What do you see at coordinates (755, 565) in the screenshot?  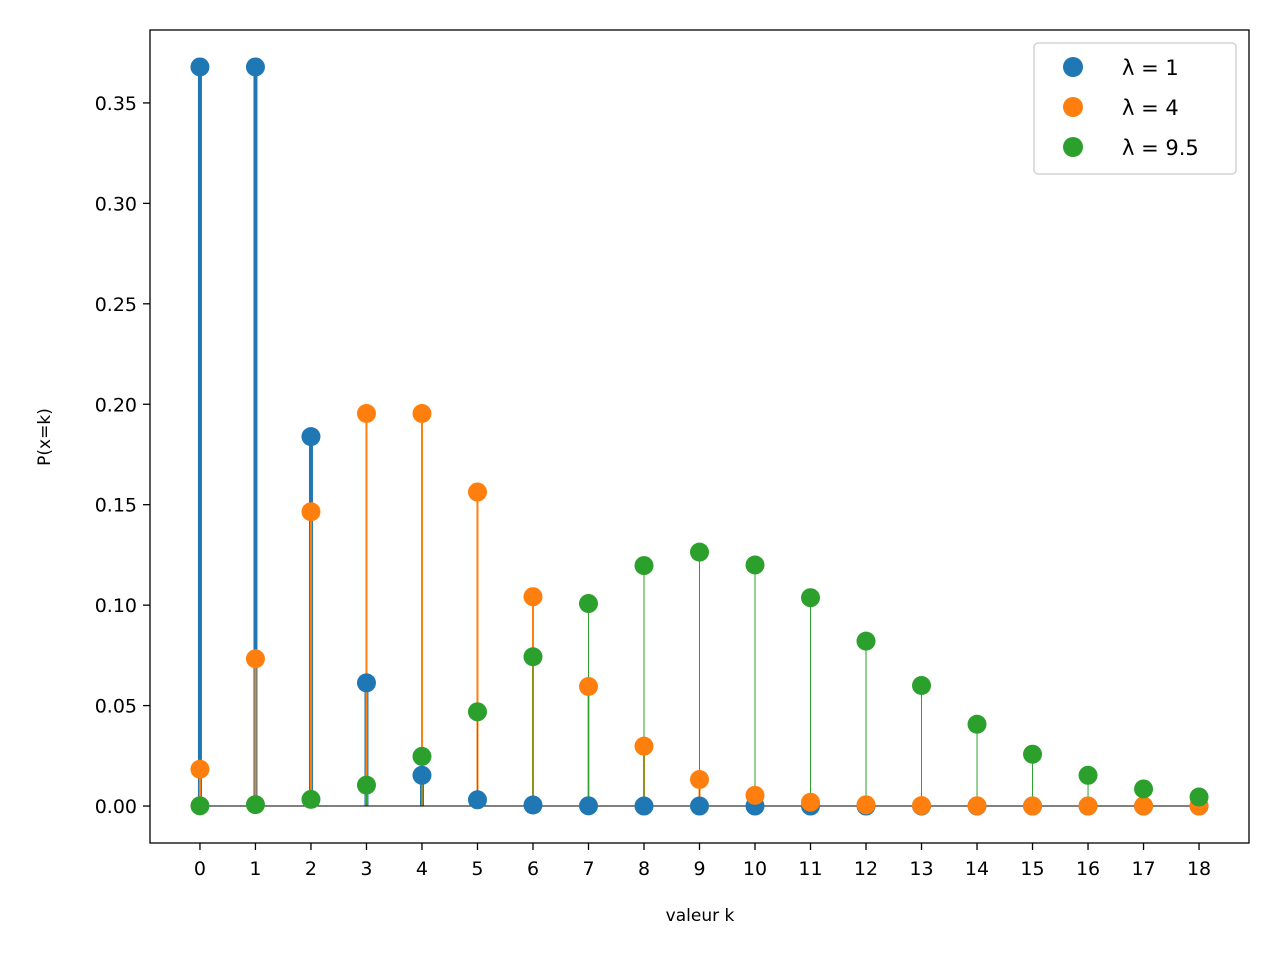 I see `marker-3-k10` at bounding box center [755, 565].